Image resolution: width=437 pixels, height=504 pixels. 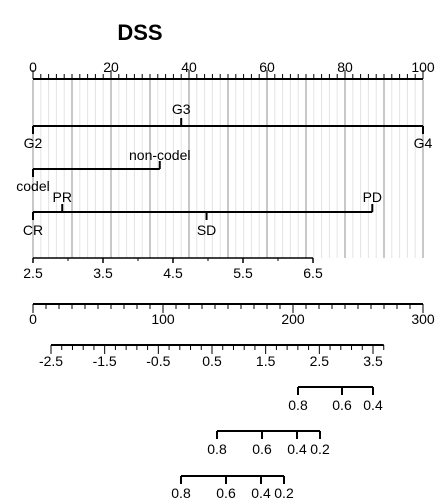 What do you see at coordinates (160, 155) in the screenshot?
I see `codel-level-label: non-codel` at bounding box center [160, 155].